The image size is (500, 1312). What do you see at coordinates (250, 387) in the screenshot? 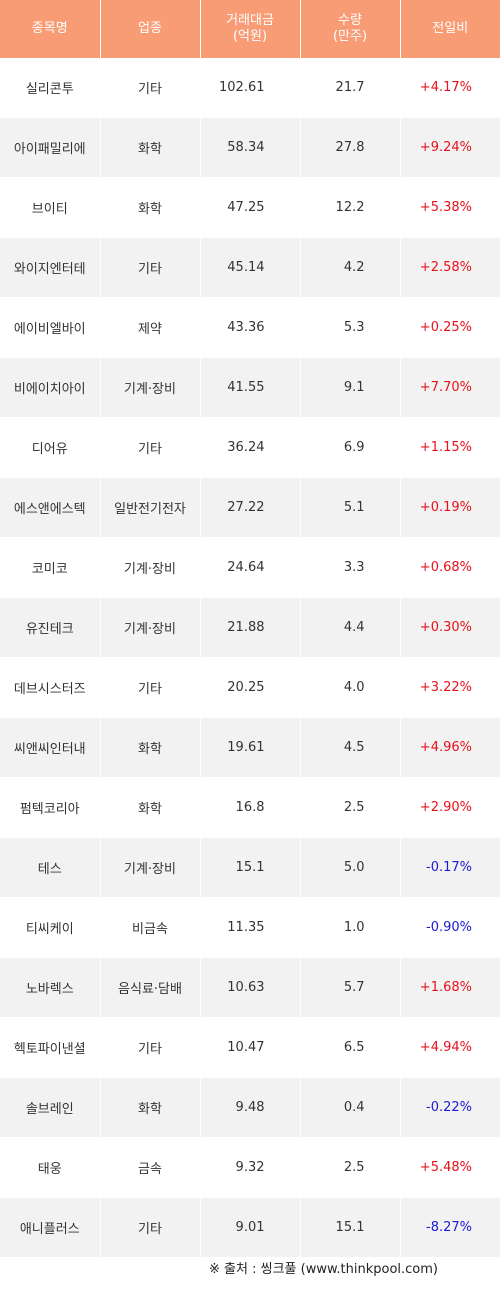
I see `trade-amount-cell: 41.55` at bounding box center [250, 387].